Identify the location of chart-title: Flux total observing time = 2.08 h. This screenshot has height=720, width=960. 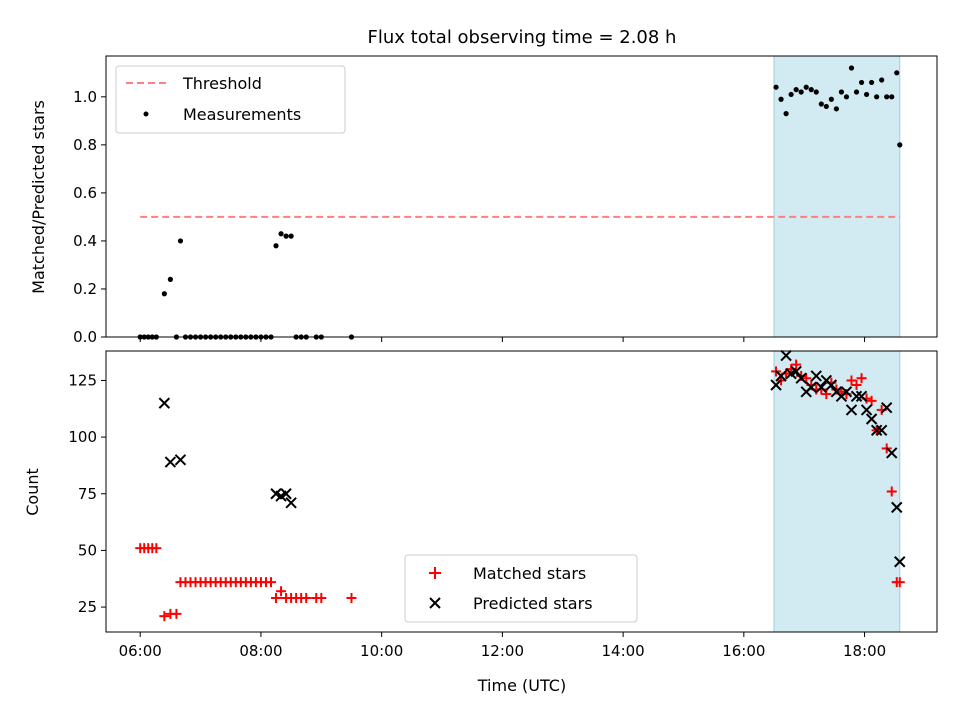
(522, 37).